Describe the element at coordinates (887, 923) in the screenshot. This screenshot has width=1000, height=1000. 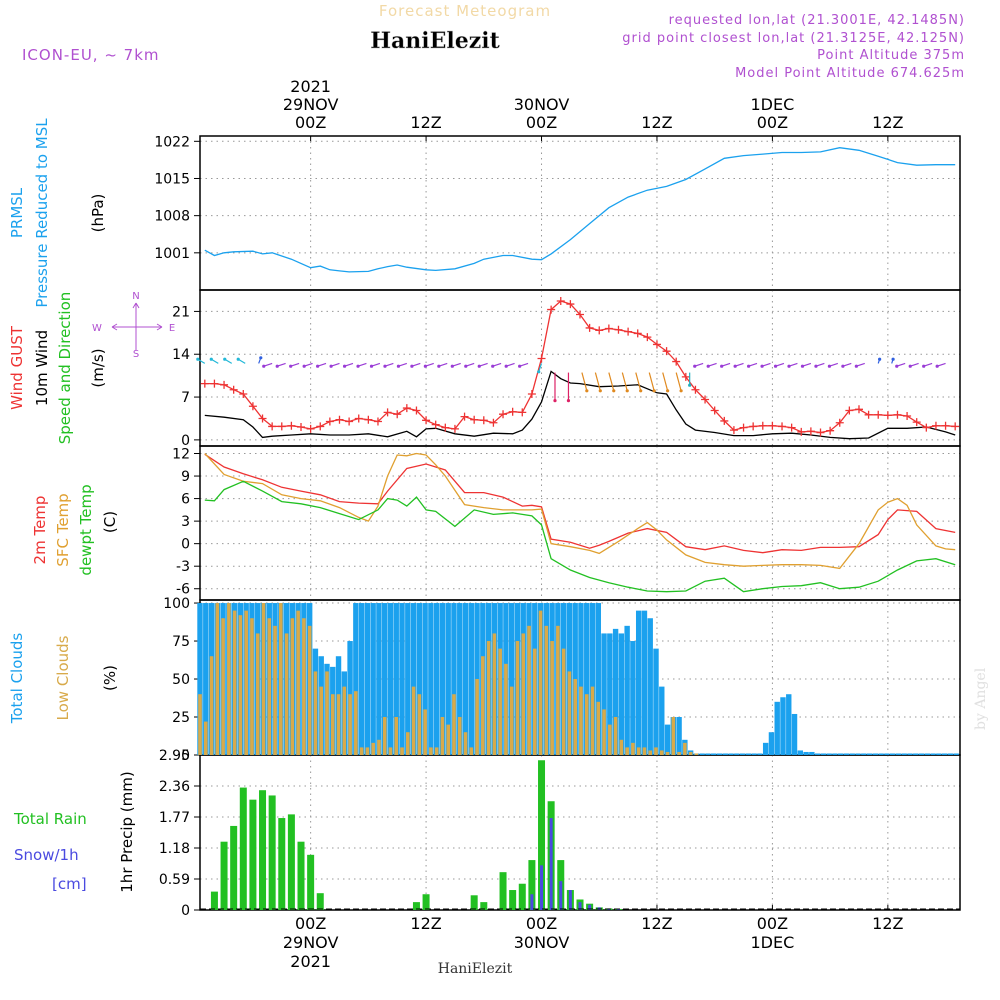
I see `bottom-hour-label: 12Z` at that location.